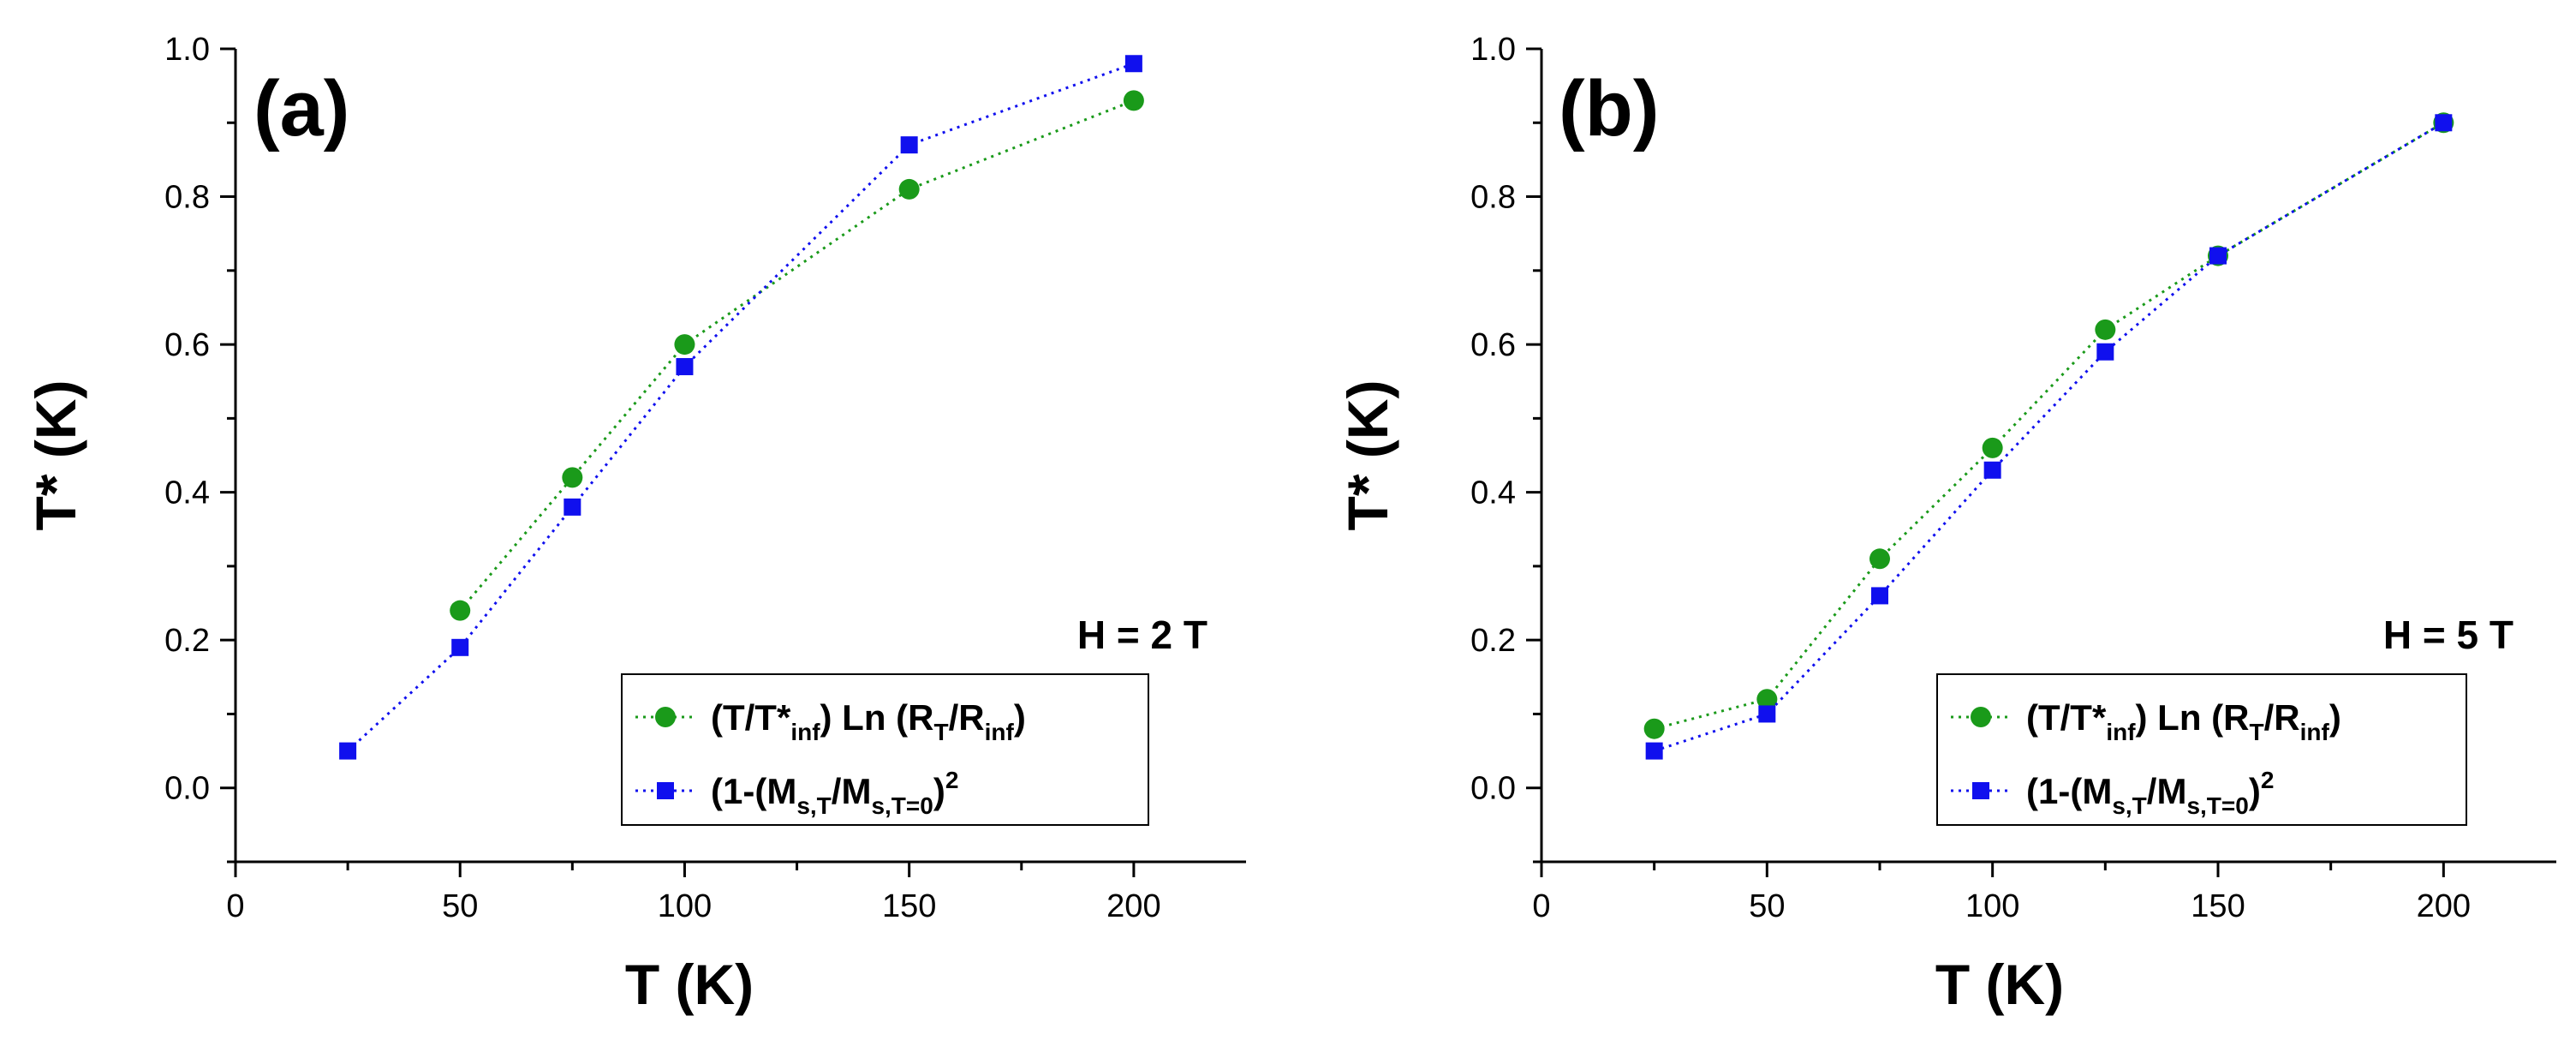  I want to click on x-tick-label: 200, so click(2444, 906).